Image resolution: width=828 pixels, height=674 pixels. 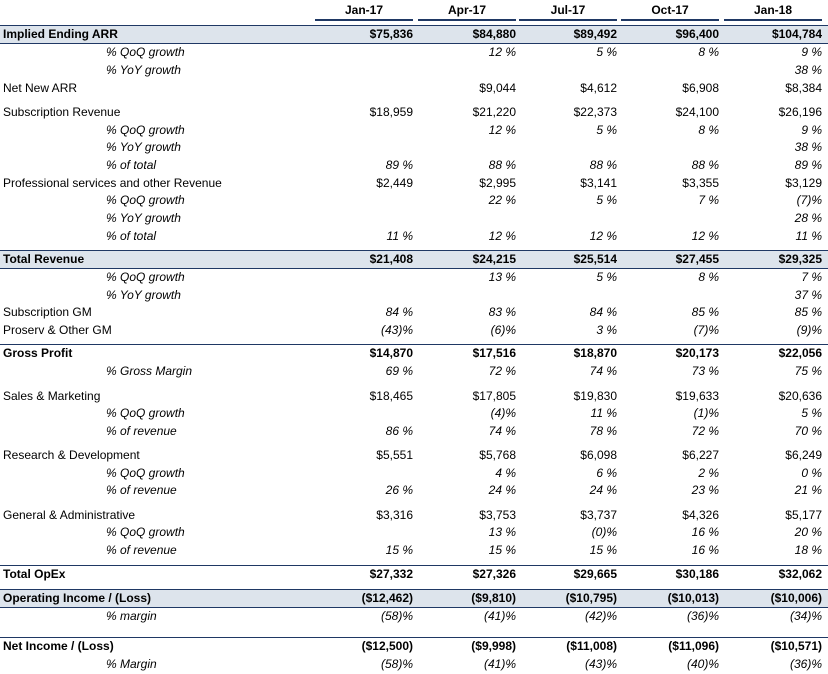 What do you see at coordinates (494, 259) in the screenshot?
I see `cell-value: $24,215` at bounding box center [494, 259].